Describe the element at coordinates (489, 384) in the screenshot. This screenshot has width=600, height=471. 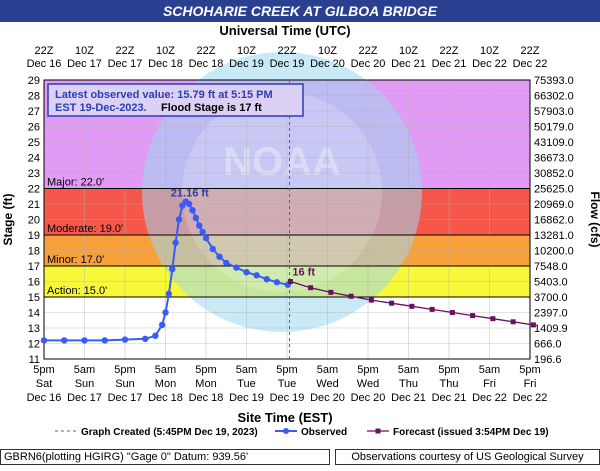
I see `bottom-tick-day: Fri` at that location.